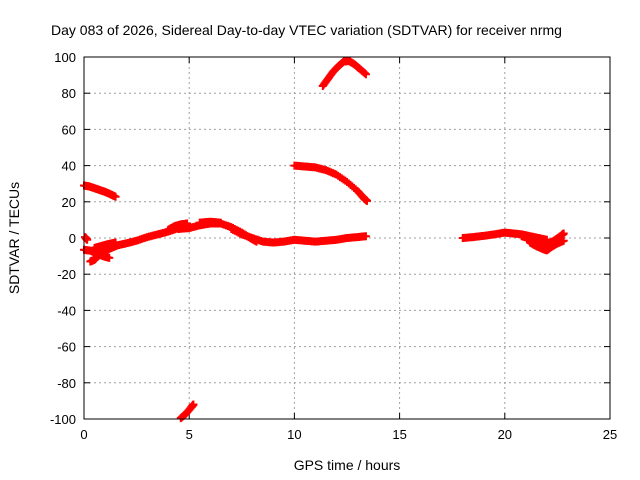 The width and height of the screenshot is (640, 480). Describe the element at coordinates (66, 274) in the screenshot. I see `y-tick-label: -20` at that location.